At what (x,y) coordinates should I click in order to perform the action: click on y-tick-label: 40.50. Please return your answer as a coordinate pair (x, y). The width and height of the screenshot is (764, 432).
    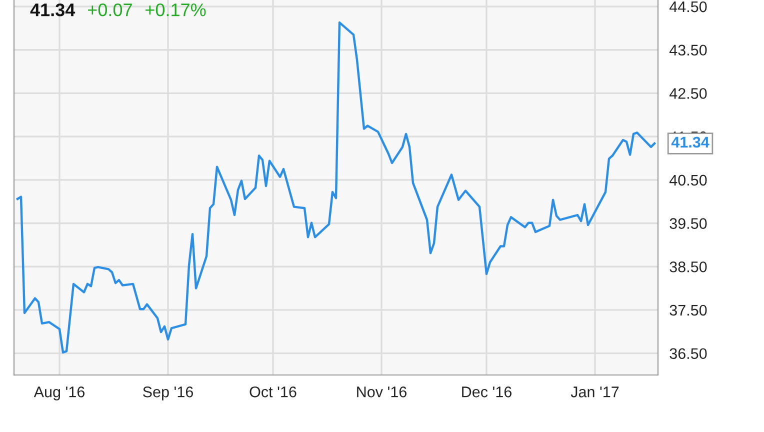
    Looking at the image, I should click on (688, 180).